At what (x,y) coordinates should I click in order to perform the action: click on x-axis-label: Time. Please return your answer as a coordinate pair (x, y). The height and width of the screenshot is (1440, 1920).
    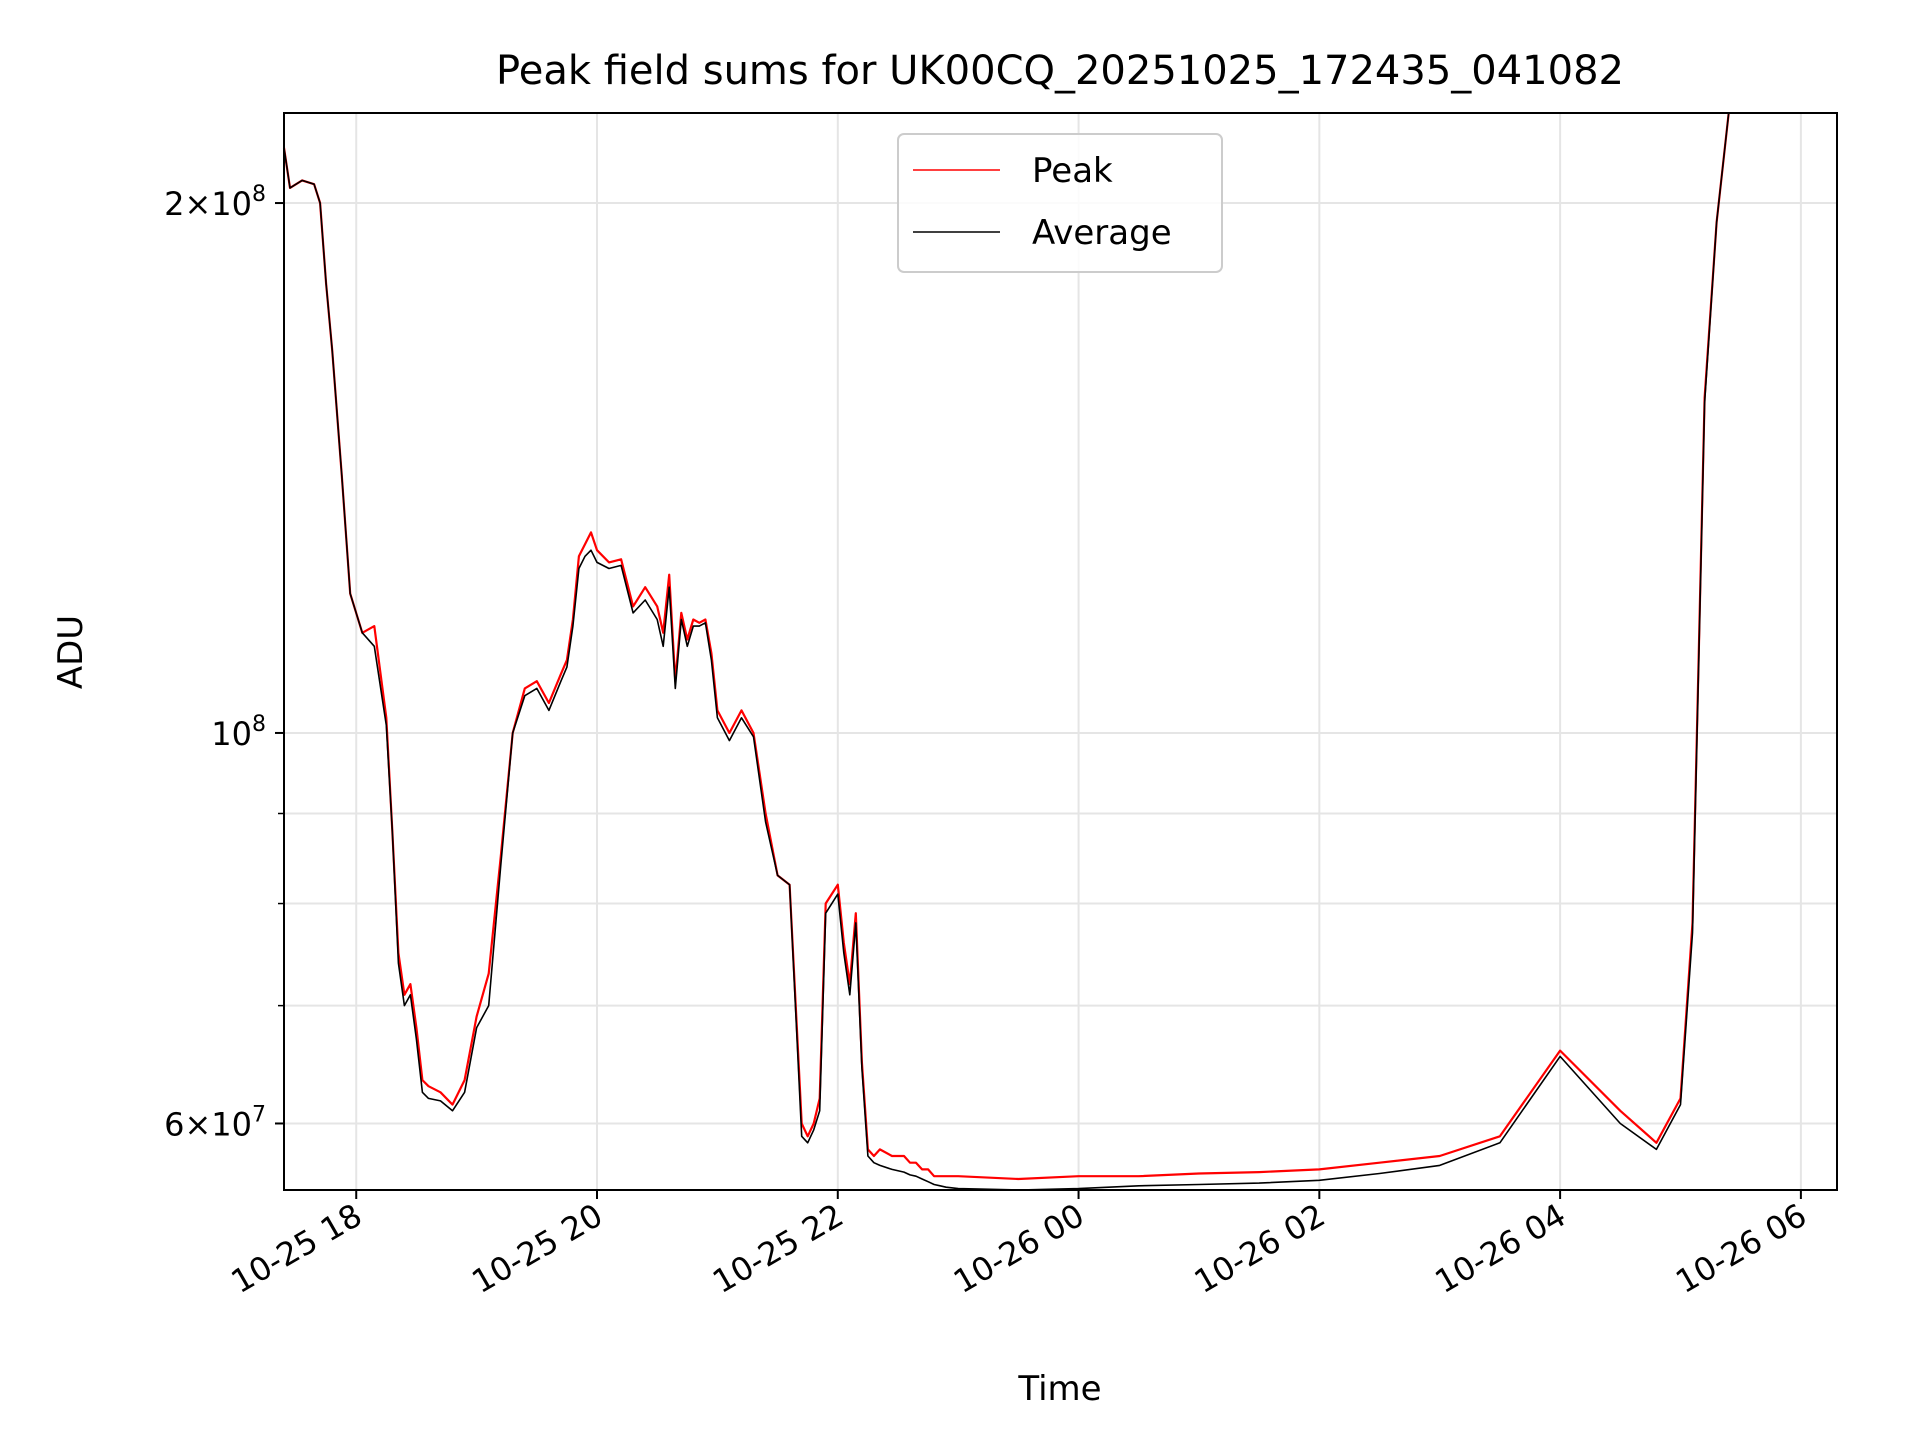
    Looking at the image, I should click on (1059, 1389).